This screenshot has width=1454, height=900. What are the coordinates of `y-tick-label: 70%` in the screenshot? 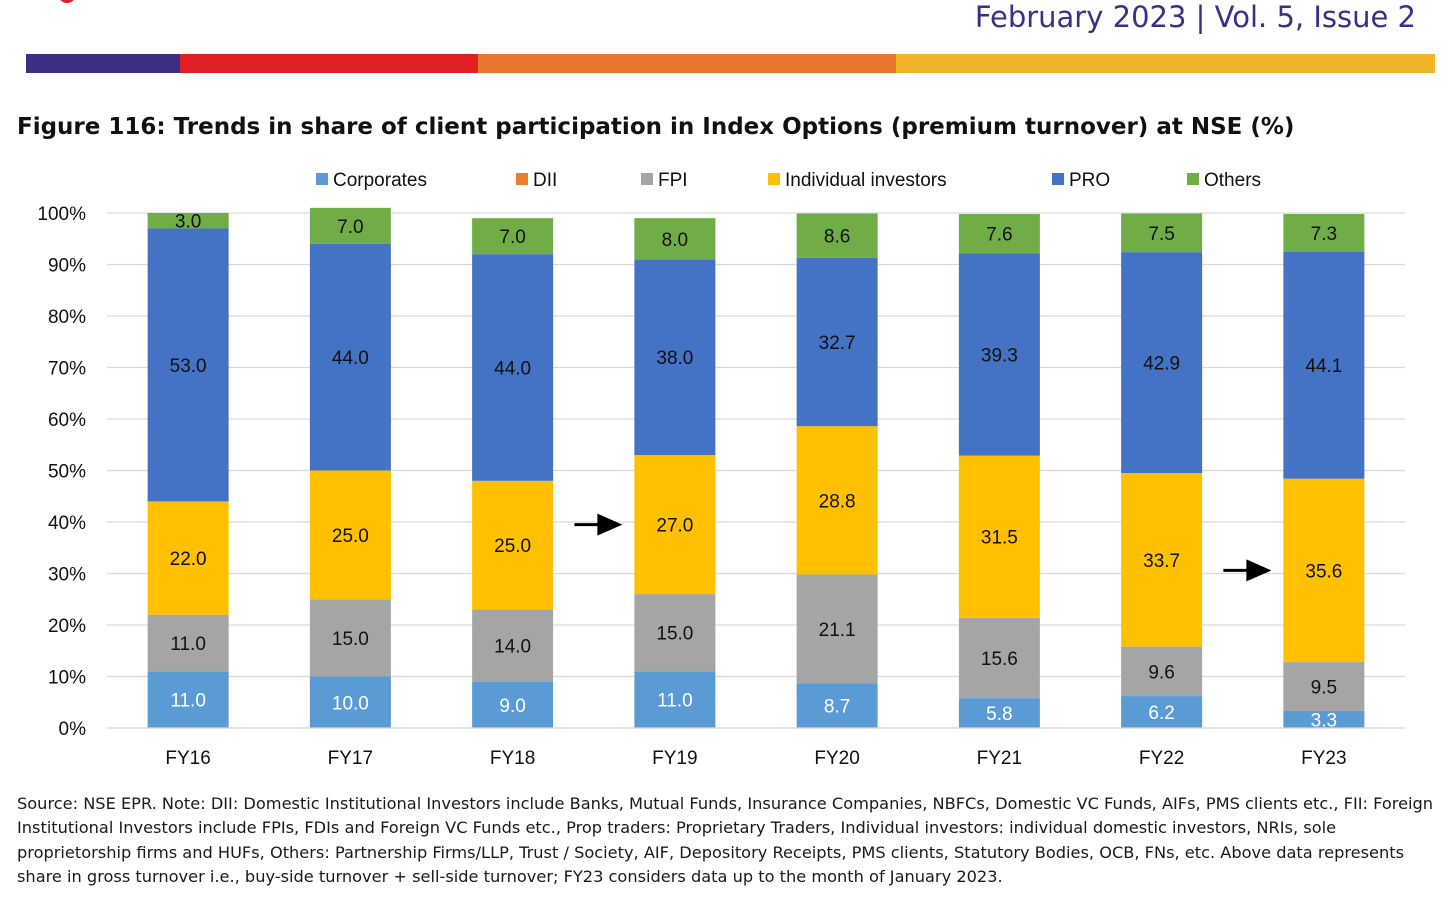 It's located at (67, 369).